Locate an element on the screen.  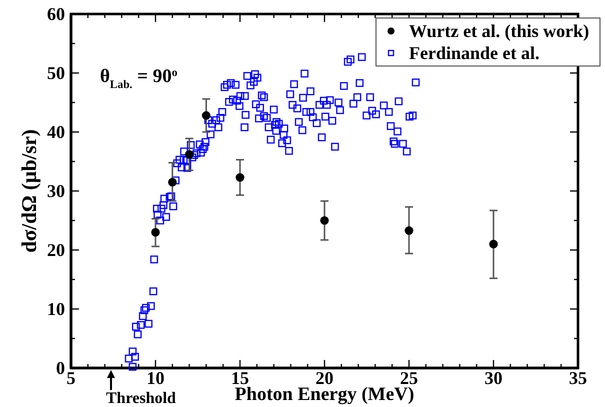
annotation: θ$_{Lab.}$ = 90$^{o}$ is located at coordinates (139, 78).